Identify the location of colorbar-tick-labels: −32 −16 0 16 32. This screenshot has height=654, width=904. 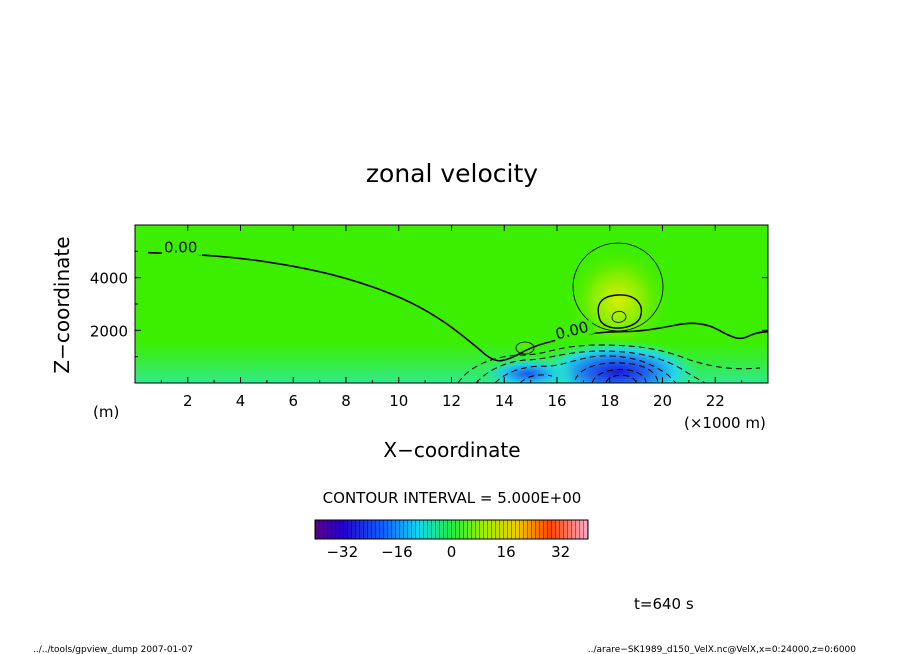
(448, 552).